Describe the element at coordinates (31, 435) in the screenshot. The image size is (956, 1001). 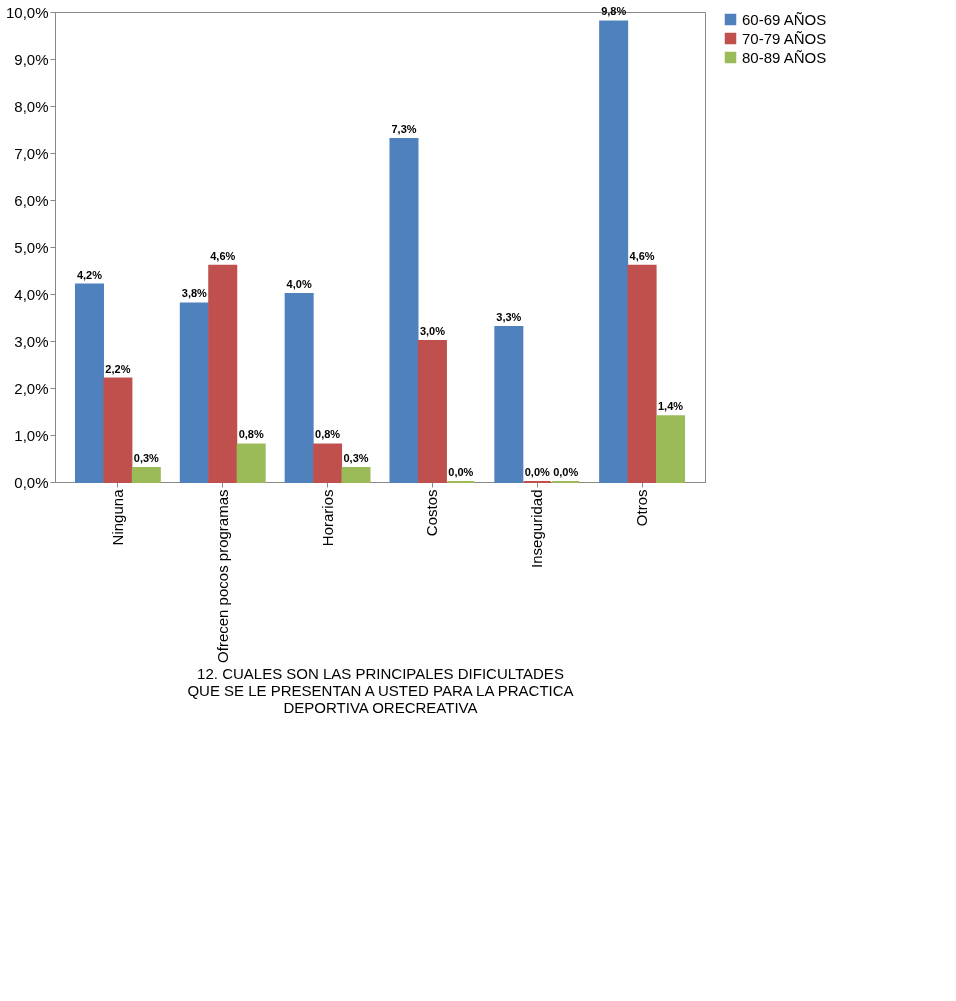
I see `y-tick-label: 1,0%` at that location.